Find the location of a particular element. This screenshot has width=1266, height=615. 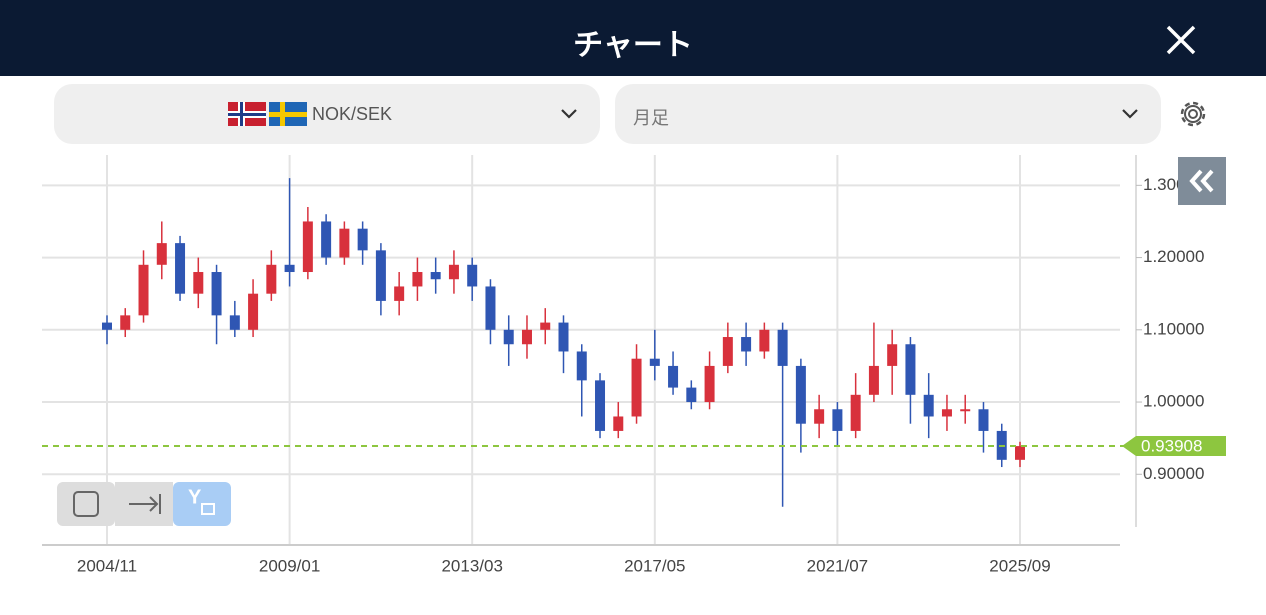

svg-text: Y is located at coordinates (195, 497).